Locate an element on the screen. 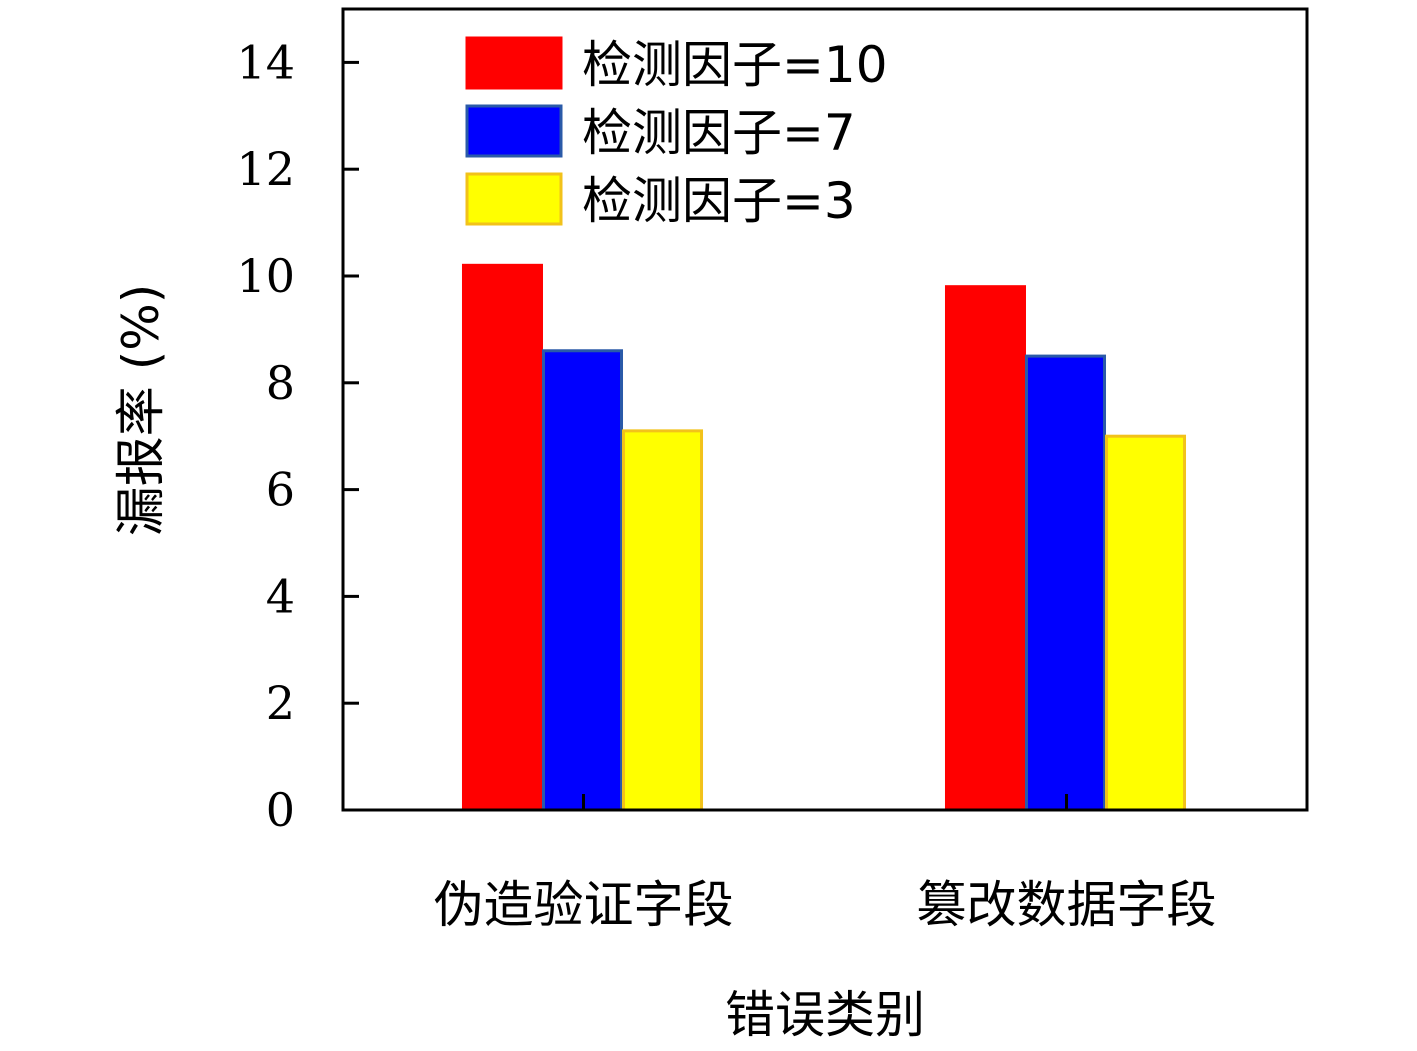  y-tick-label: 8 is located at coordinates (280, 383).